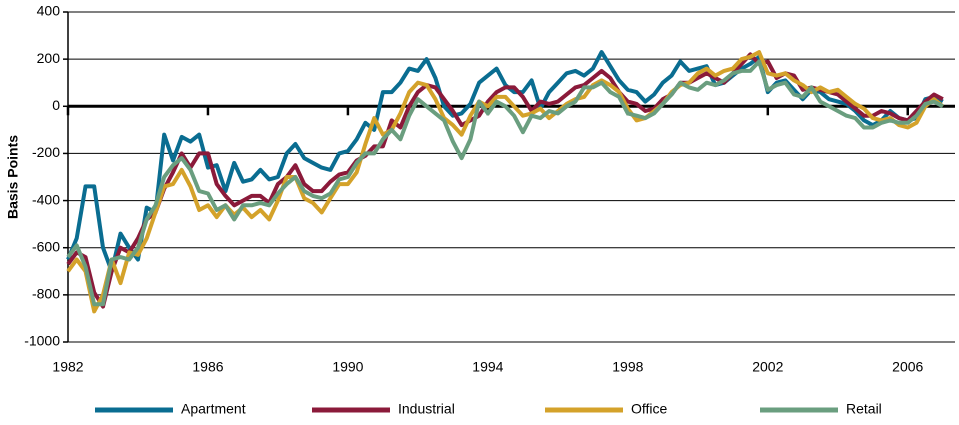 The image size is (959, 425). I want to click on y-tick-label: -1000, so click(42, 341).